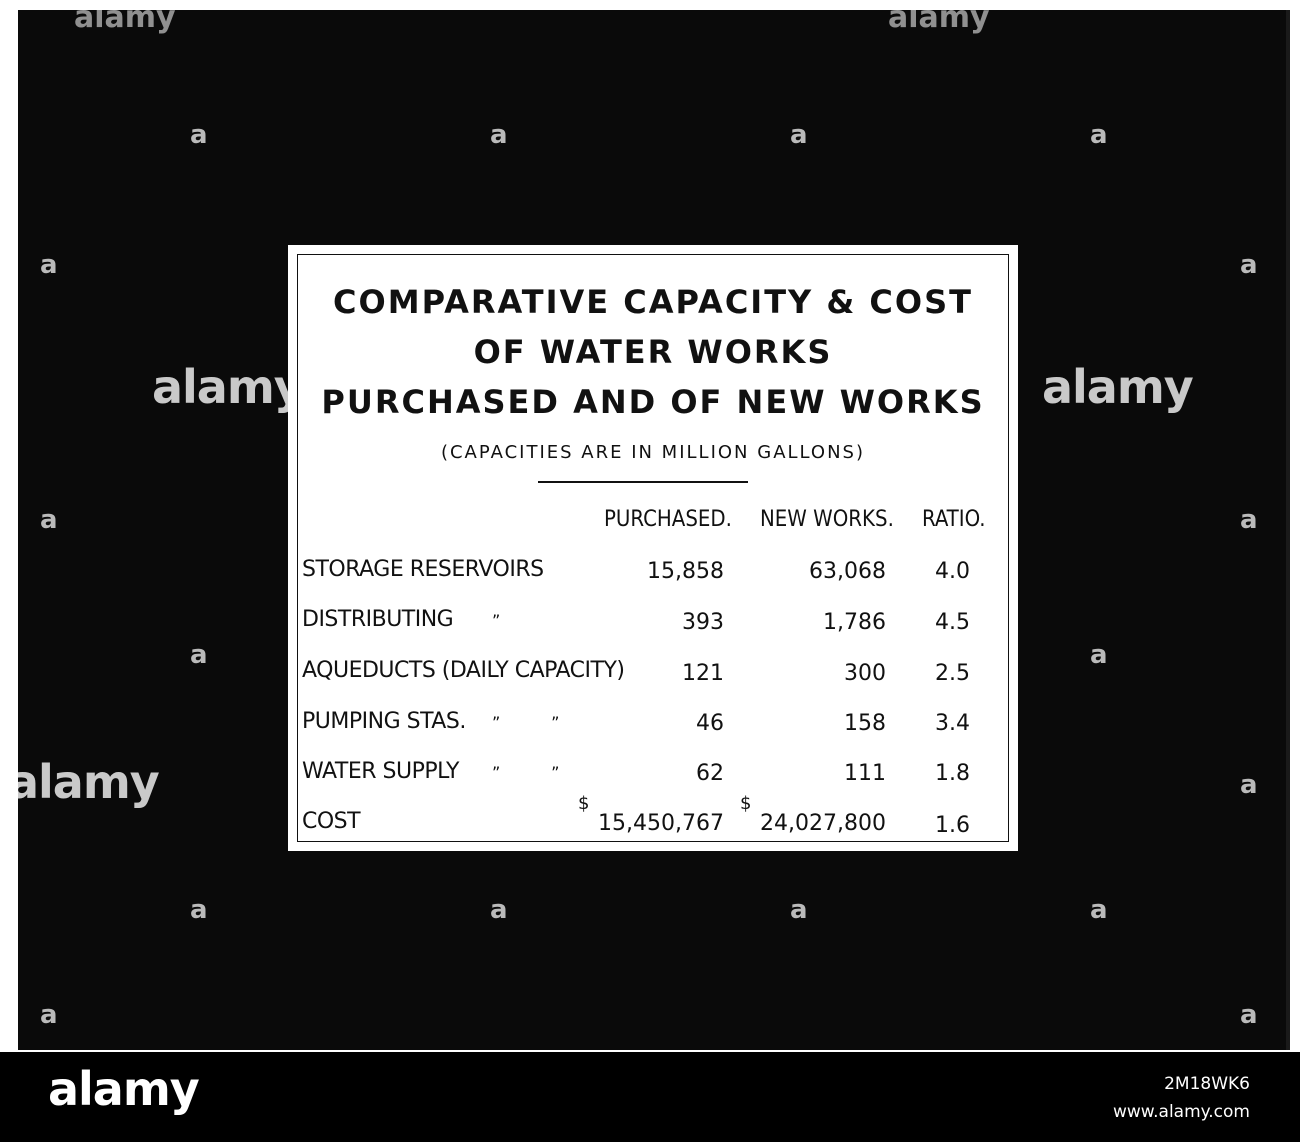 The width and height of the screenshot is (1300, 1142). Describe the element at coordinates (865, 773) in the screenshot. I see `cell-new-works: 111` at that location.